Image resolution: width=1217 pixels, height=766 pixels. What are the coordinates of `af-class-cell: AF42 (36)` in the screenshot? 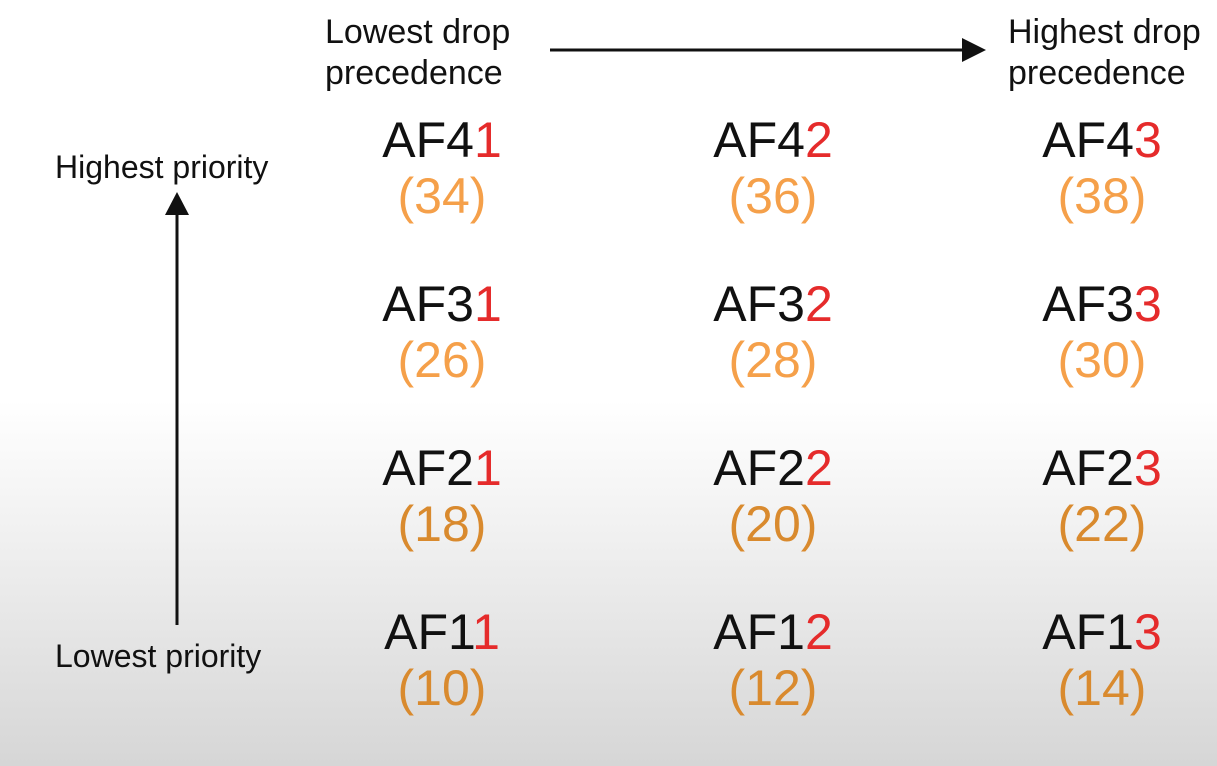 It's located at (773, 168).